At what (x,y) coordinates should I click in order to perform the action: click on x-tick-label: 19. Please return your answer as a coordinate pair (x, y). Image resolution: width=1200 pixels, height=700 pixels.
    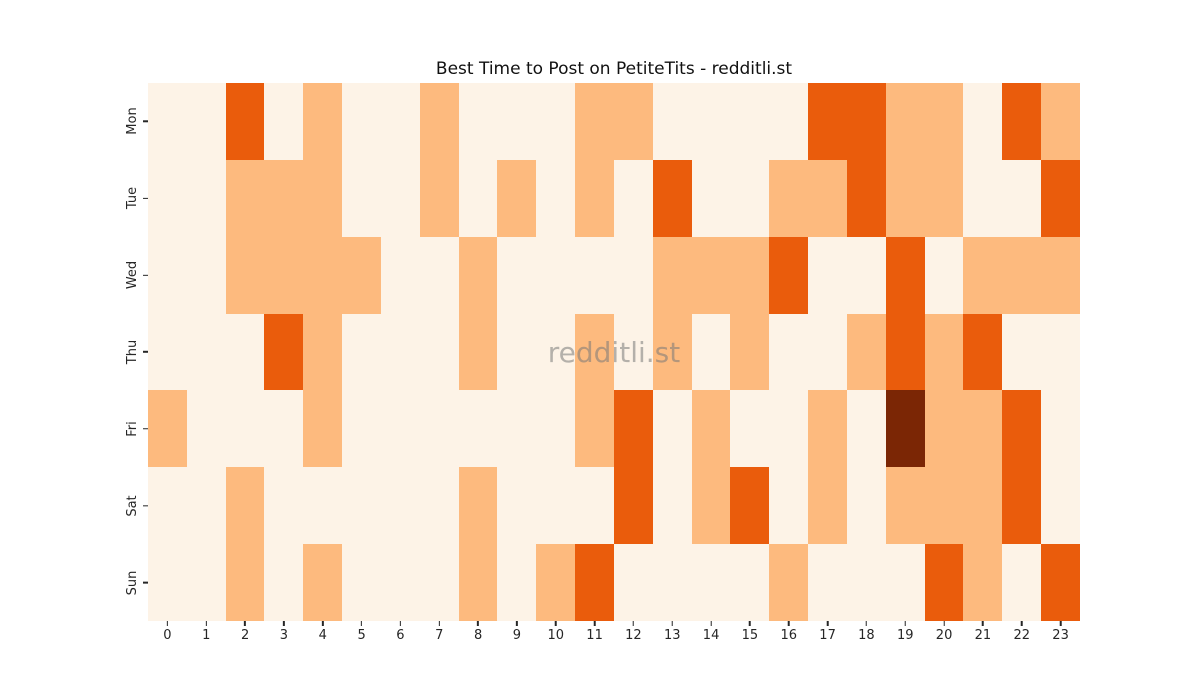
    Looking at the image, I should click on (905, 635).